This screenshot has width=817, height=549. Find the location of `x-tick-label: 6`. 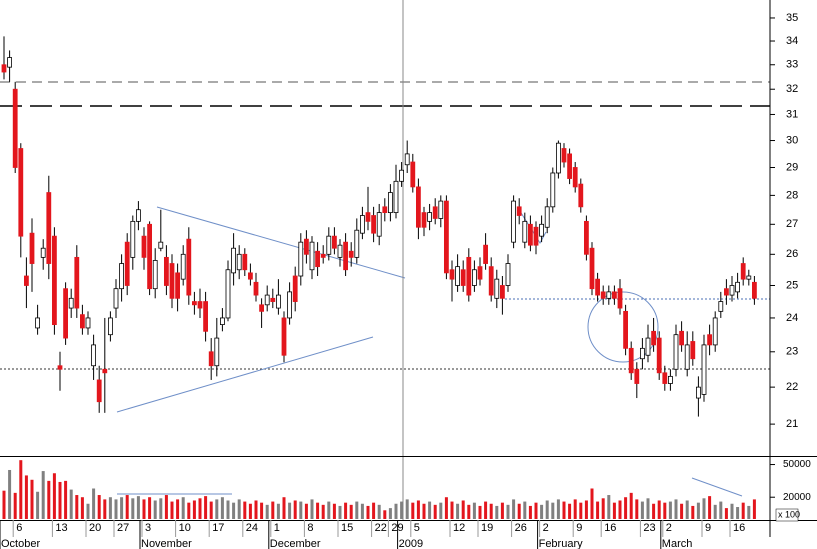

x-tick-label: 6 is located at coordinates (19, 528).